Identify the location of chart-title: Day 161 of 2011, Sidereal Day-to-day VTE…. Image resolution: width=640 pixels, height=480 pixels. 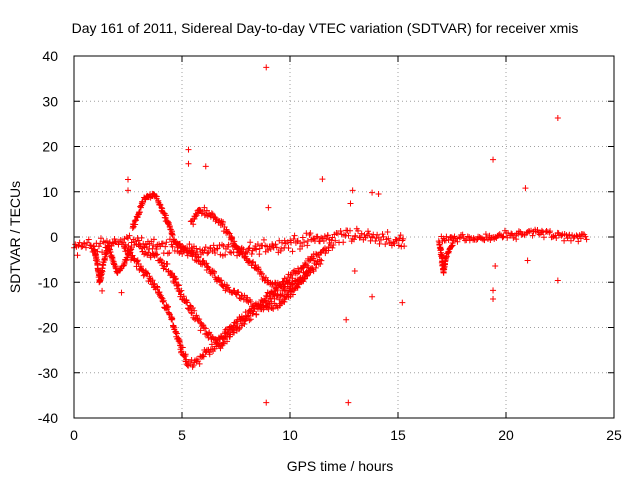
(325, 28).